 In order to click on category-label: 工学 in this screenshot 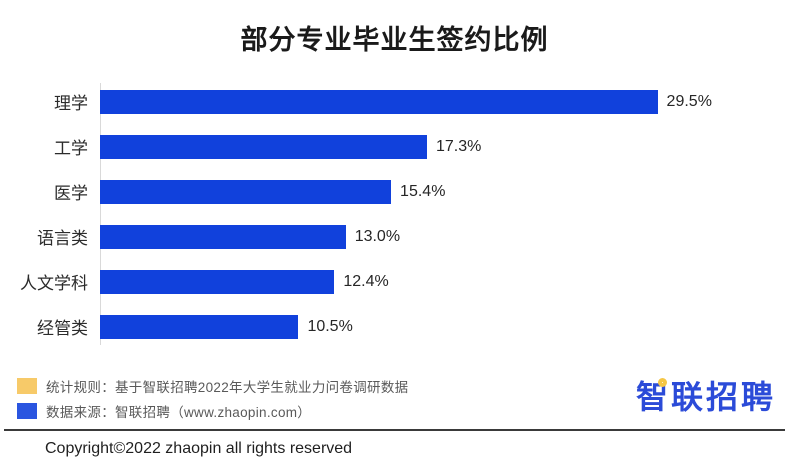, I will do `click(71, 148)`.